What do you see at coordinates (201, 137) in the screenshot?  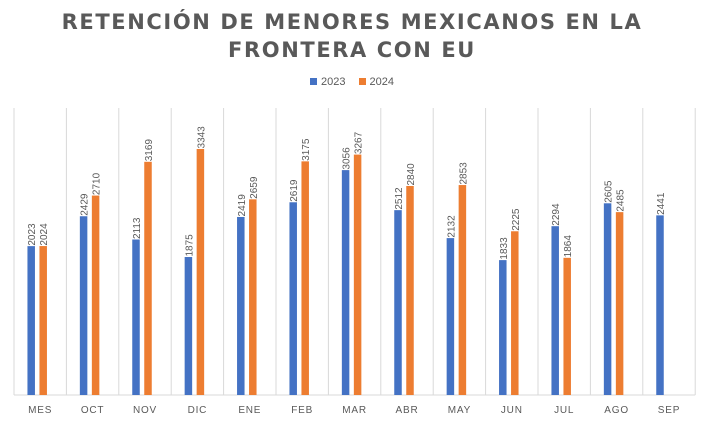 I see `data-label-2024-dic: 3343` at bounding box center [201, 137].